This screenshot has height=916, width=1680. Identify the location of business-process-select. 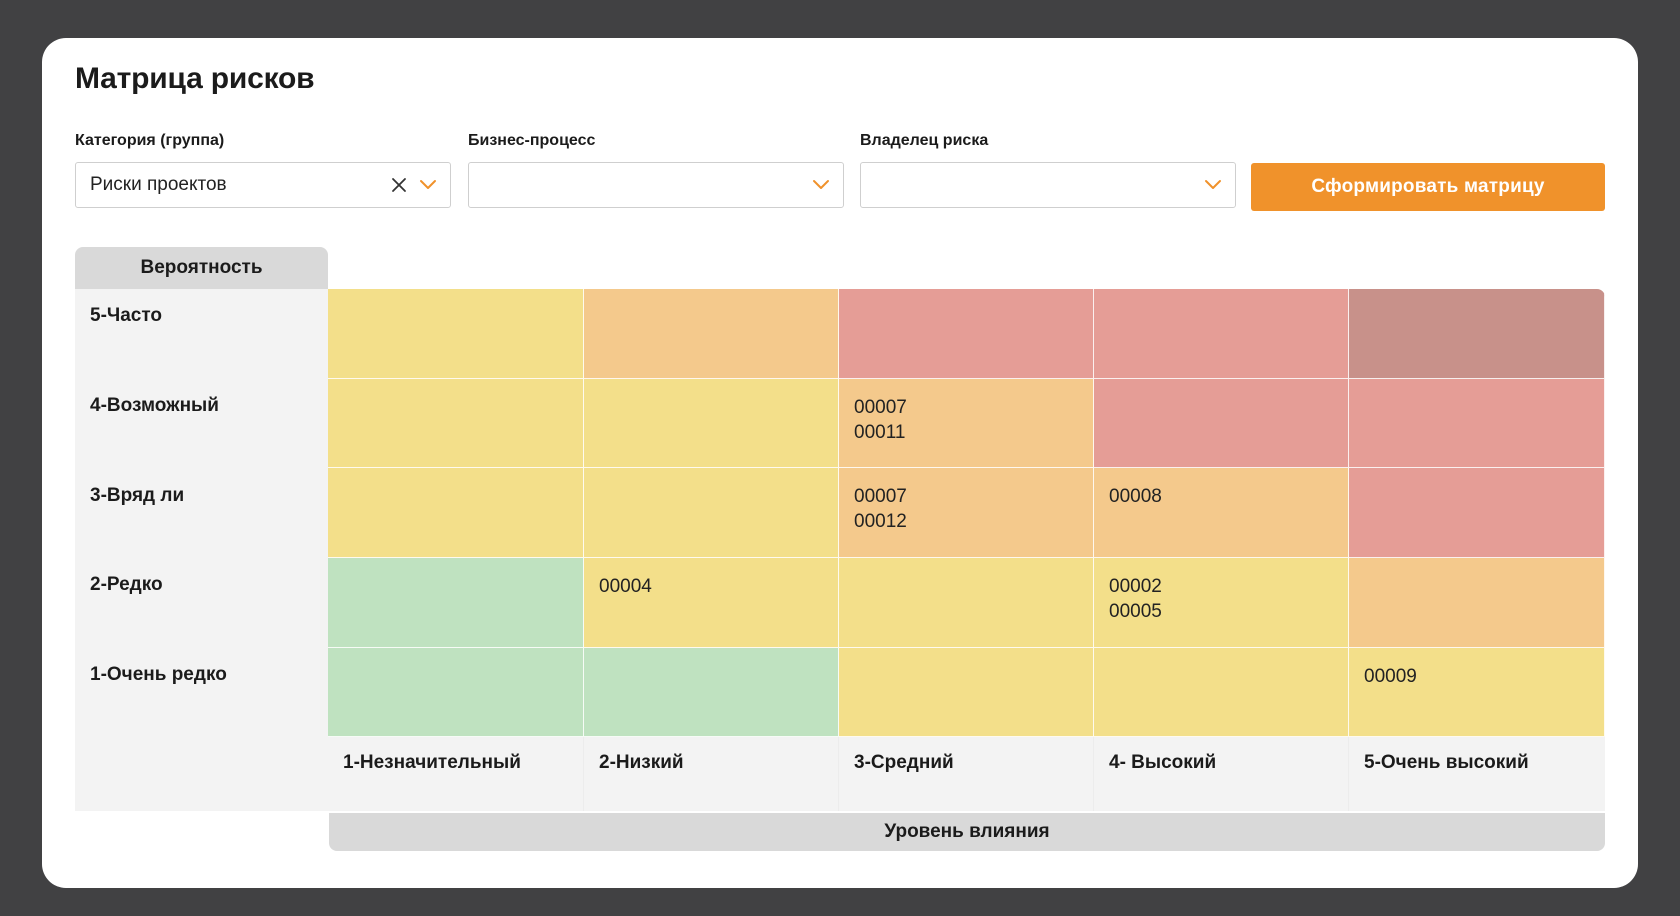
(656, 185).